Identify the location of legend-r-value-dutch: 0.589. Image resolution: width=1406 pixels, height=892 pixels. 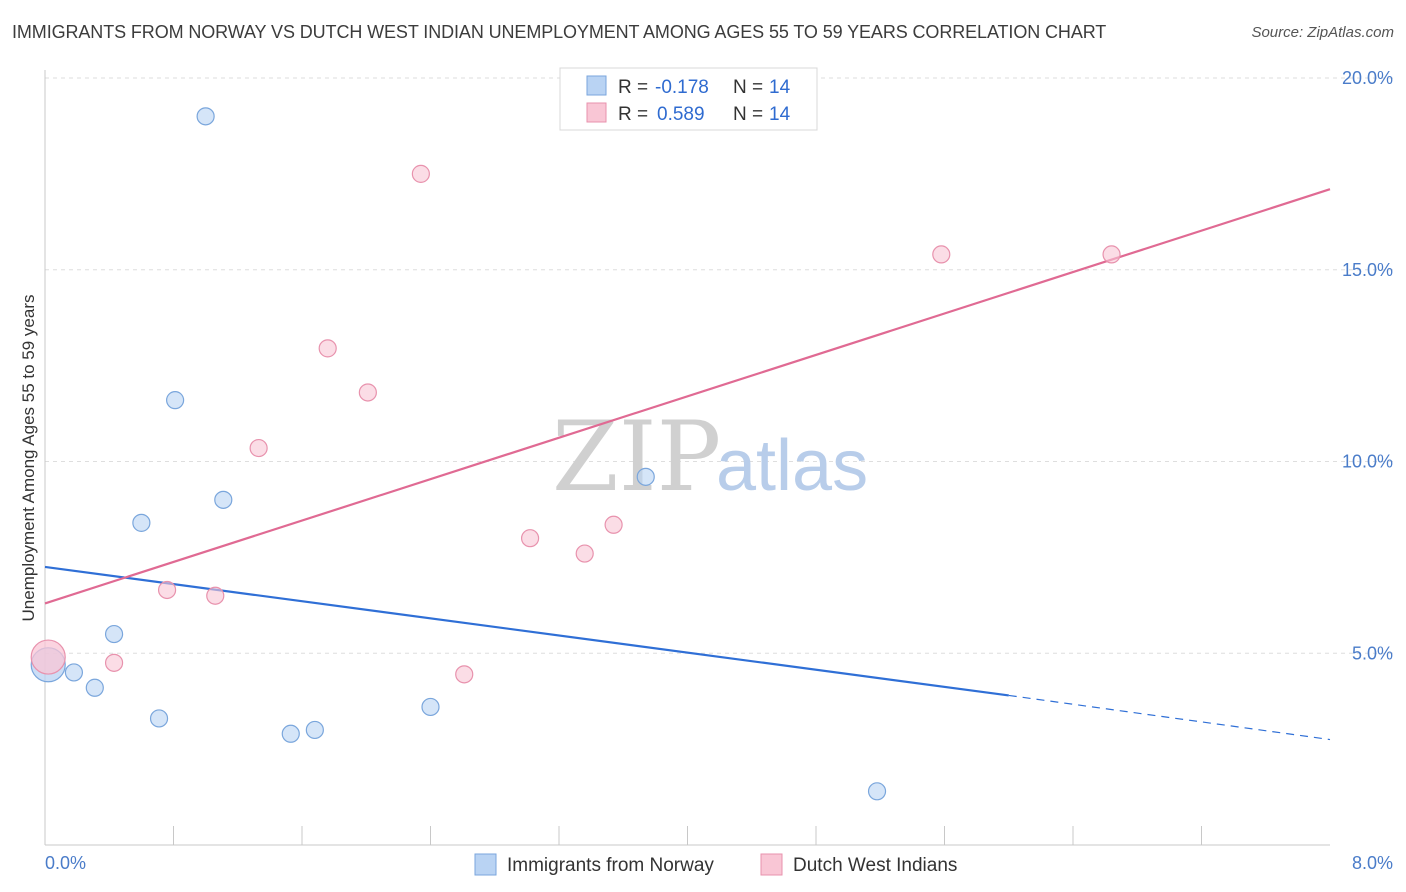
(681, 114).